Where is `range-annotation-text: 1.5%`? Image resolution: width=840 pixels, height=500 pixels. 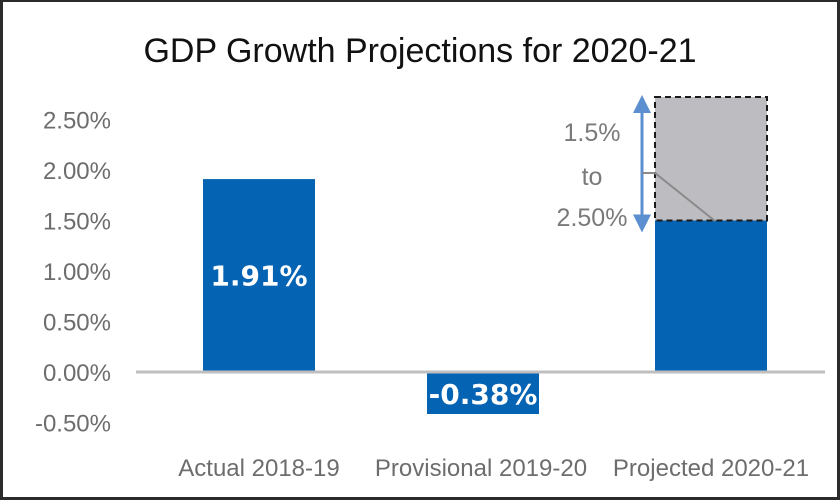
range-annotation-text: 1.5% is located at coordinates (592, 133).